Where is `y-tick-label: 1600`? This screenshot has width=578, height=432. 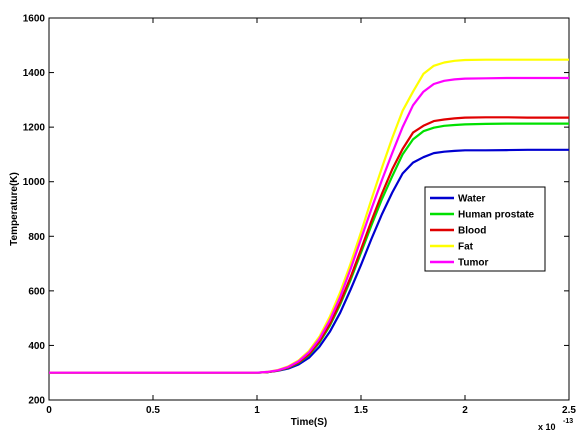 y-tick-label: 1600 is located at coordinates (34, 19).